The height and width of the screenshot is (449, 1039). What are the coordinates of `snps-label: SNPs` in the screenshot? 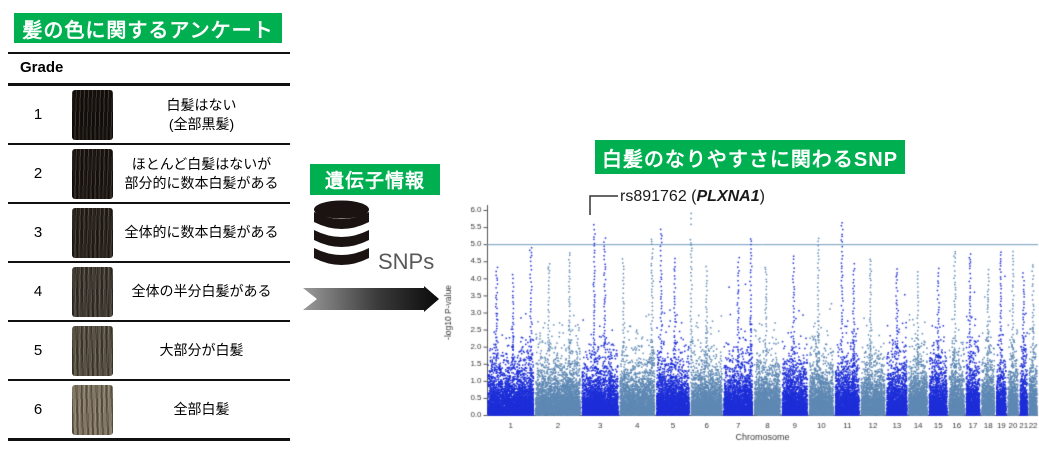 It's located at (406, 261).